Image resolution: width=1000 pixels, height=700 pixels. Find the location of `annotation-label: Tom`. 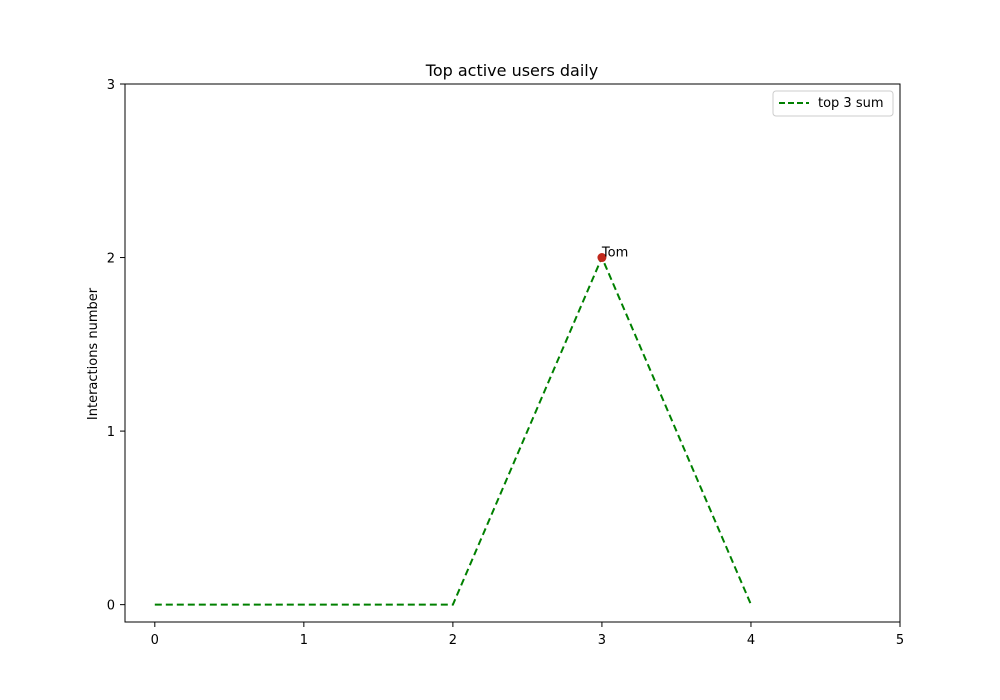

annotation-label: Tom is located at coordinates (614, 253).